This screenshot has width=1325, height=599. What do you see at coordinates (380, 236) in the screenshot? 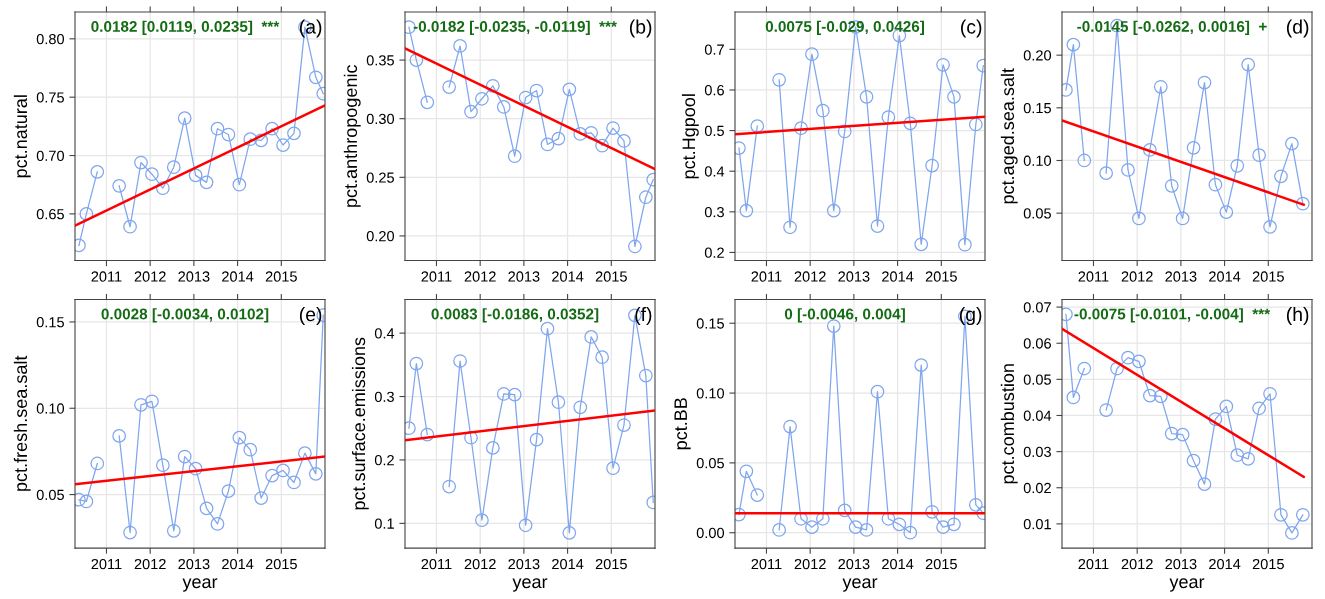
I see `y-tick-label: 0.20` at bounding box center [380, 236].